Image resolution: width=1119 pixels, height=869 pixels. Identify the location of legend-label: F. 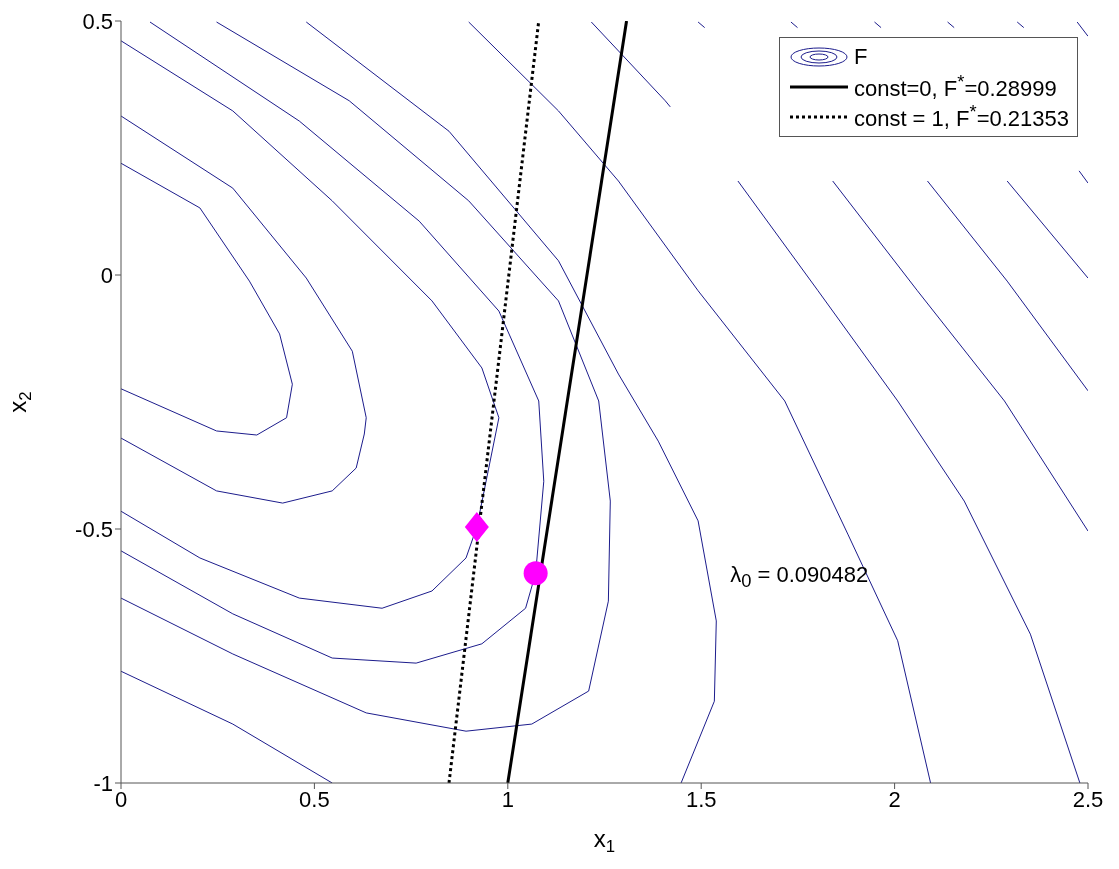
(860, 57).